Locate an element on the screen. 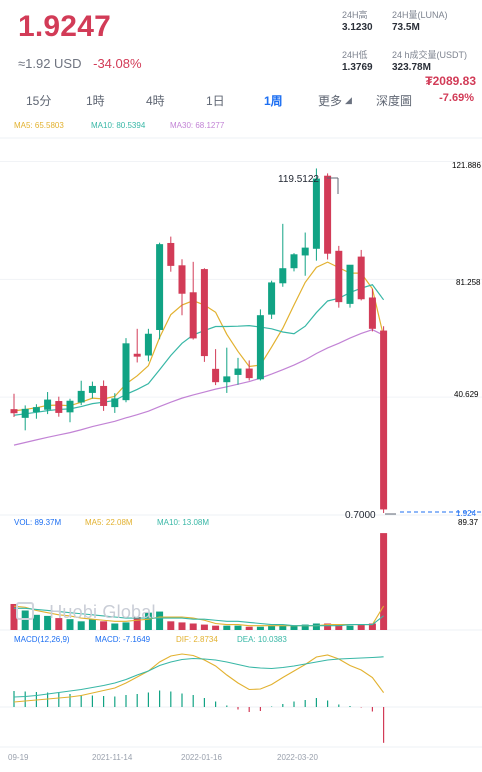 The height and width of the screenshot is (772, 482). legend-dif: DIF: 2.8734 is located at coordinates (197, 639).